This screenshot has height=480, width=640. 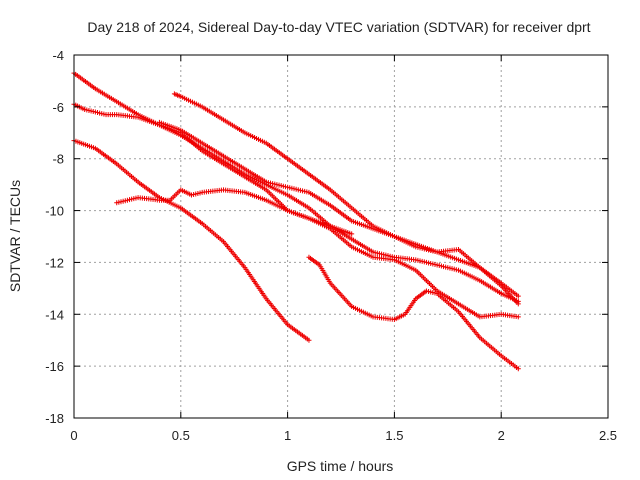 What do you see at coordinates (15, 236) in the screenshot?
I see `y-axis-label: SDTVAR / TECUs` at bounding box center [15, 236].